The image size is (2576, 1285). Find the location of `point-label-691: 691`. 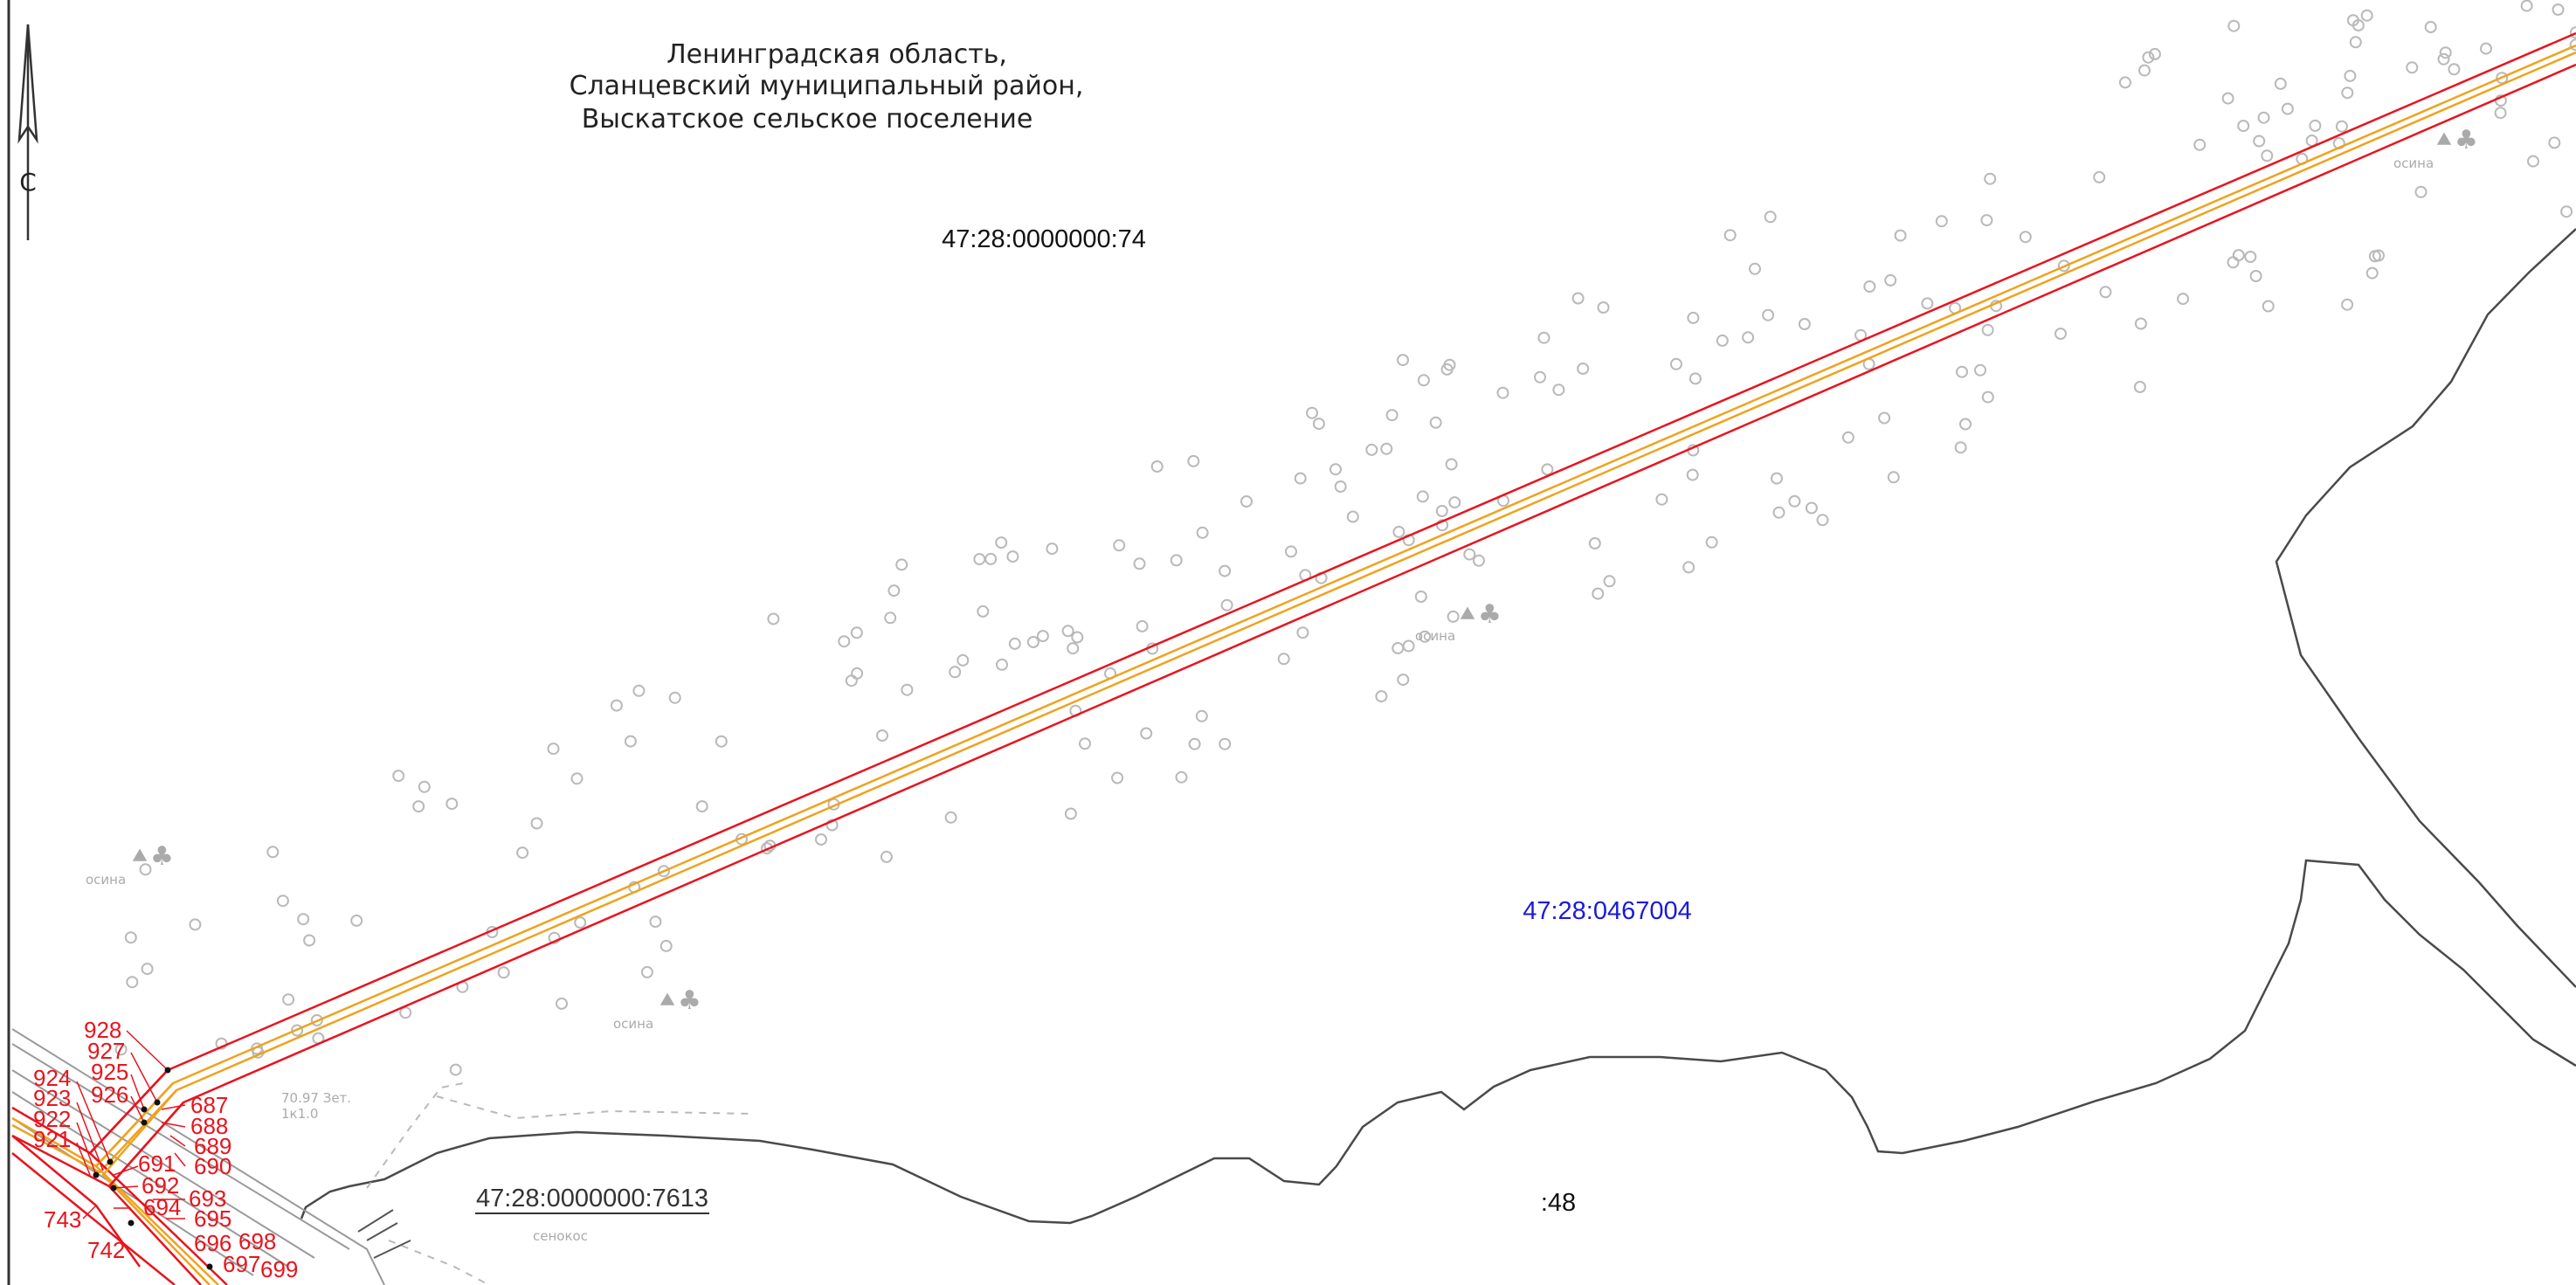

point-label-691: 691 is located at coordinates (157, 1163).